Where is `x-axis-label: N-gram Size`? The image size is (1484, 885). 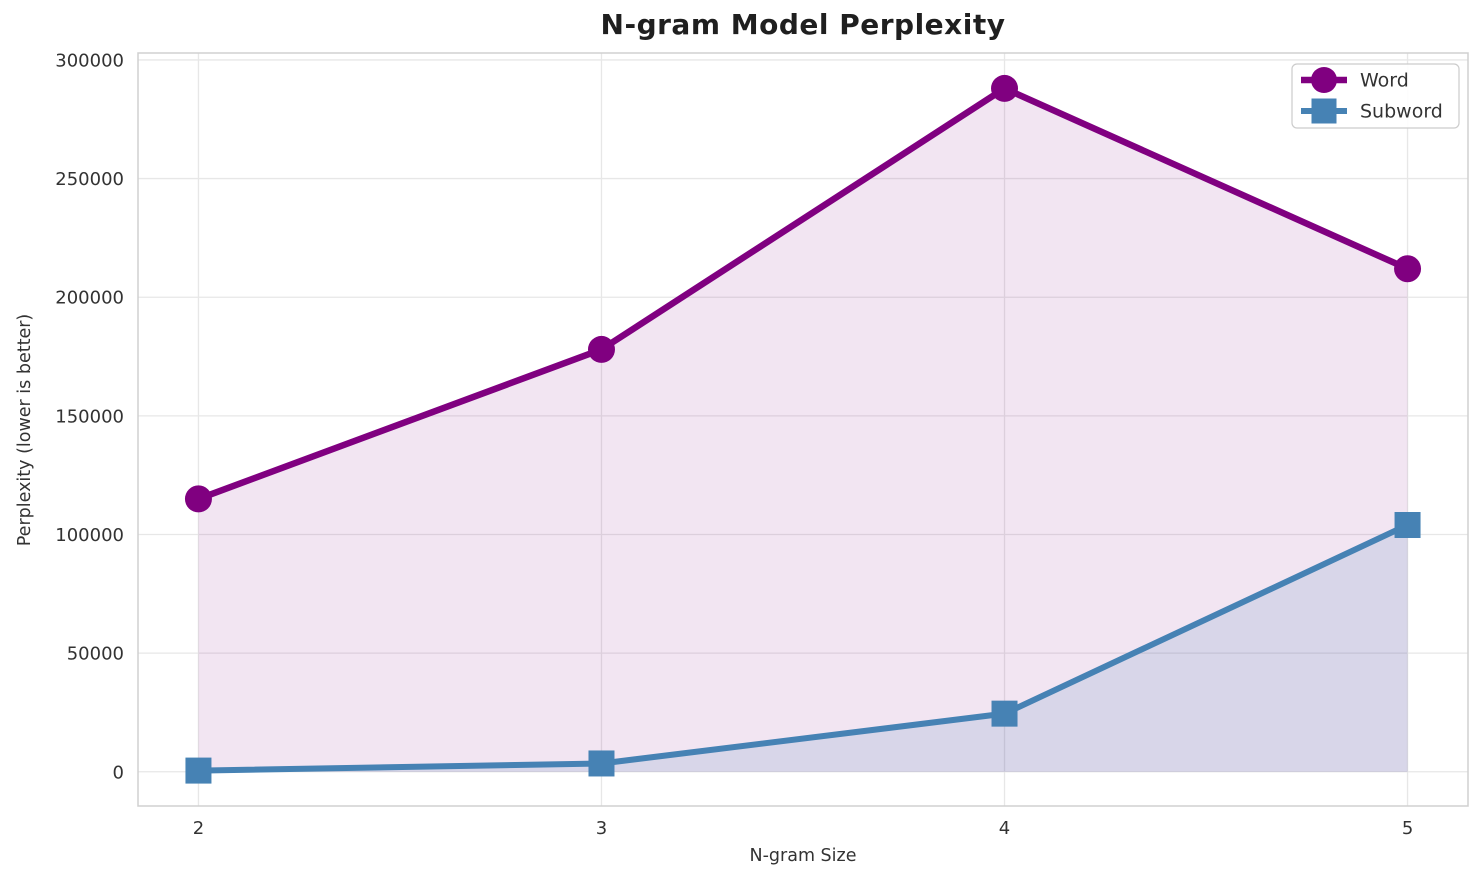 x-axis-label: N-gram Size is located at coordinates (803, 856).